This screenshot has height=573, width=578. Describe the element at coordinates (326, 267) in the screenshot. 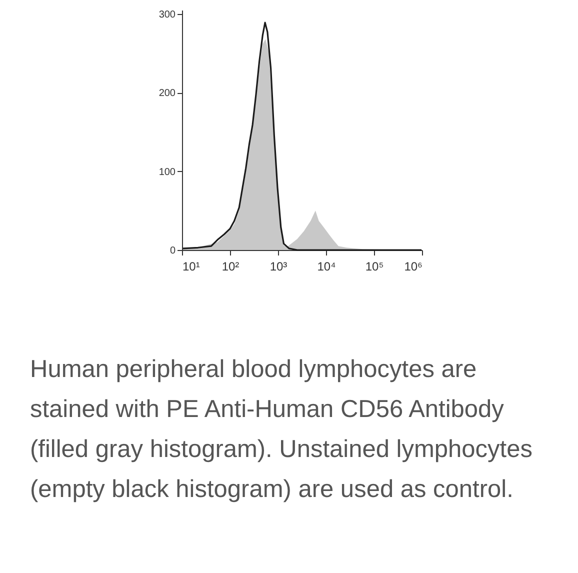

I see `x-tick-label: 10⁴` at that location.